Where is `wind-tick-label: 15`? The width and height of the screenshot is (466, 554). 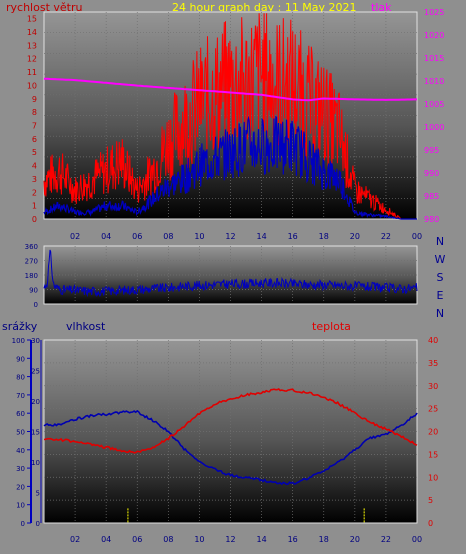
wind-tick-label: 15 is located at coordinates (32, 19).